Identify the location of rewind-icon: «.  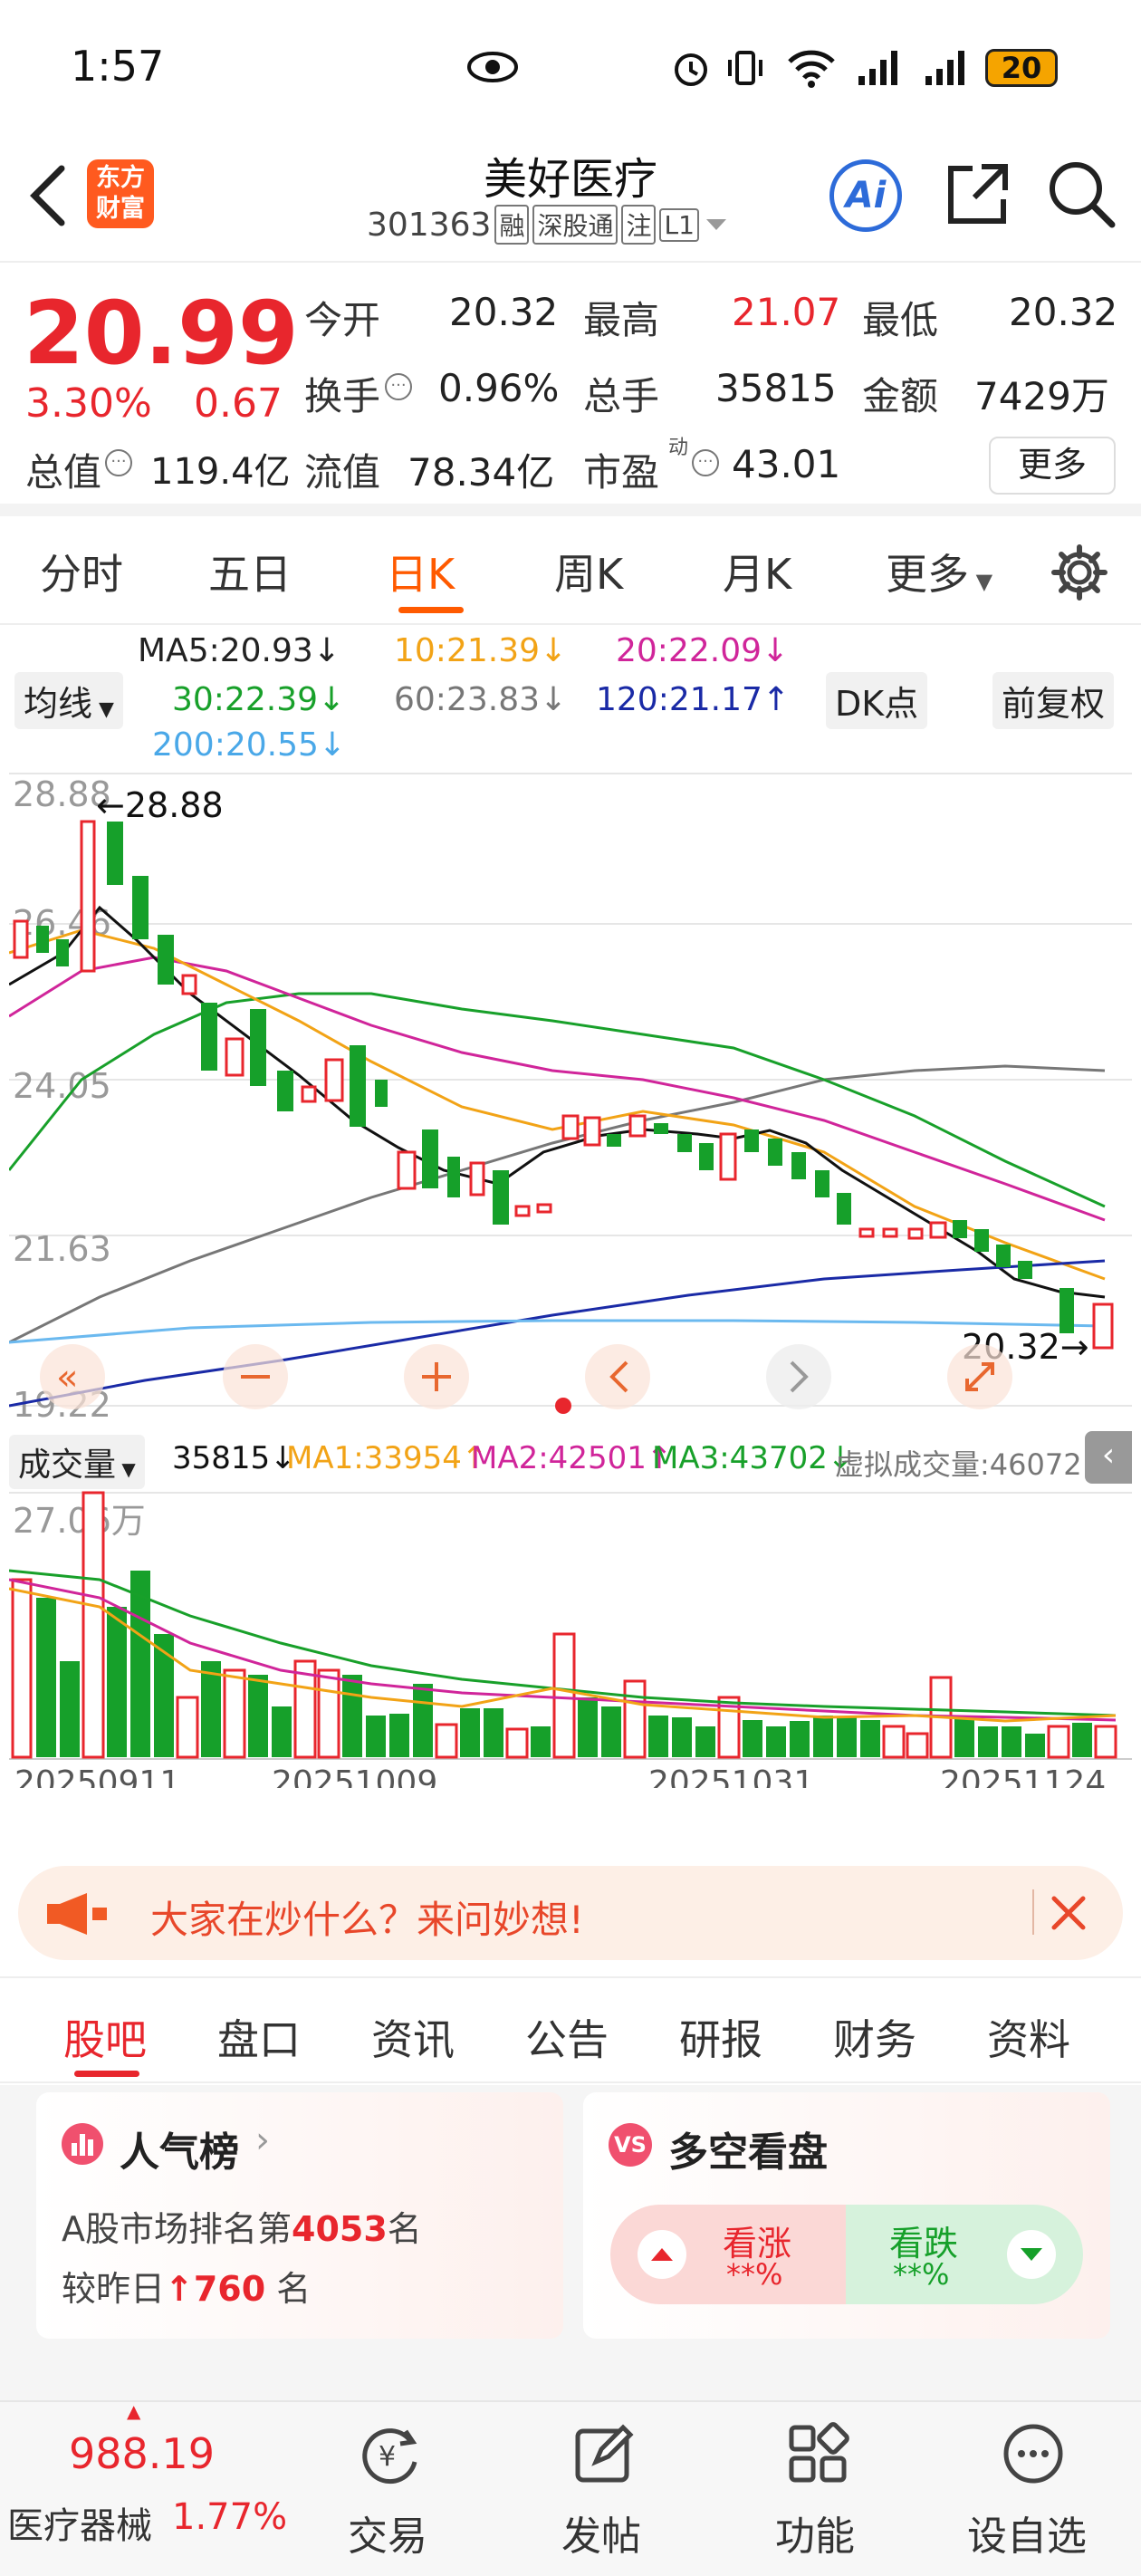
(67, 1378).